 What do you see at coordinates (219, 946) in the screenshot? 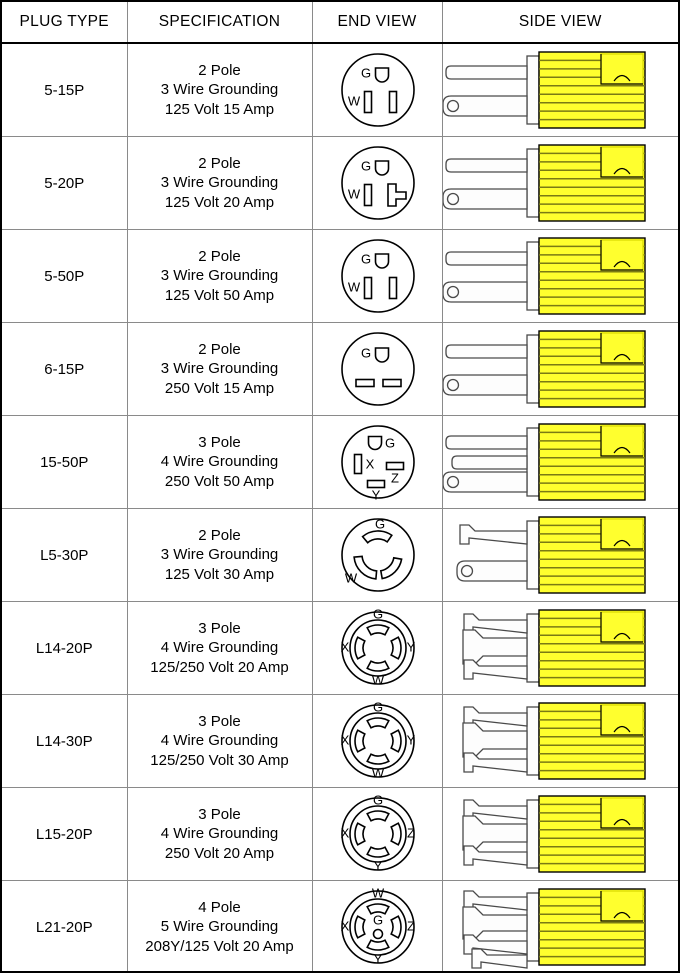
I see `spec-rating: 208Y/125 Volt 20 Amp` at bounding box center [219, 946].